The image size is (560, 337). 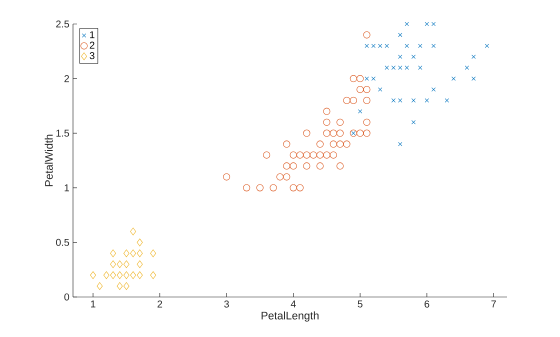 What do you see at coordinates (360, 304) in the screenshot?
I see `x-tick-label: 5` at bounding box center [360, 304].